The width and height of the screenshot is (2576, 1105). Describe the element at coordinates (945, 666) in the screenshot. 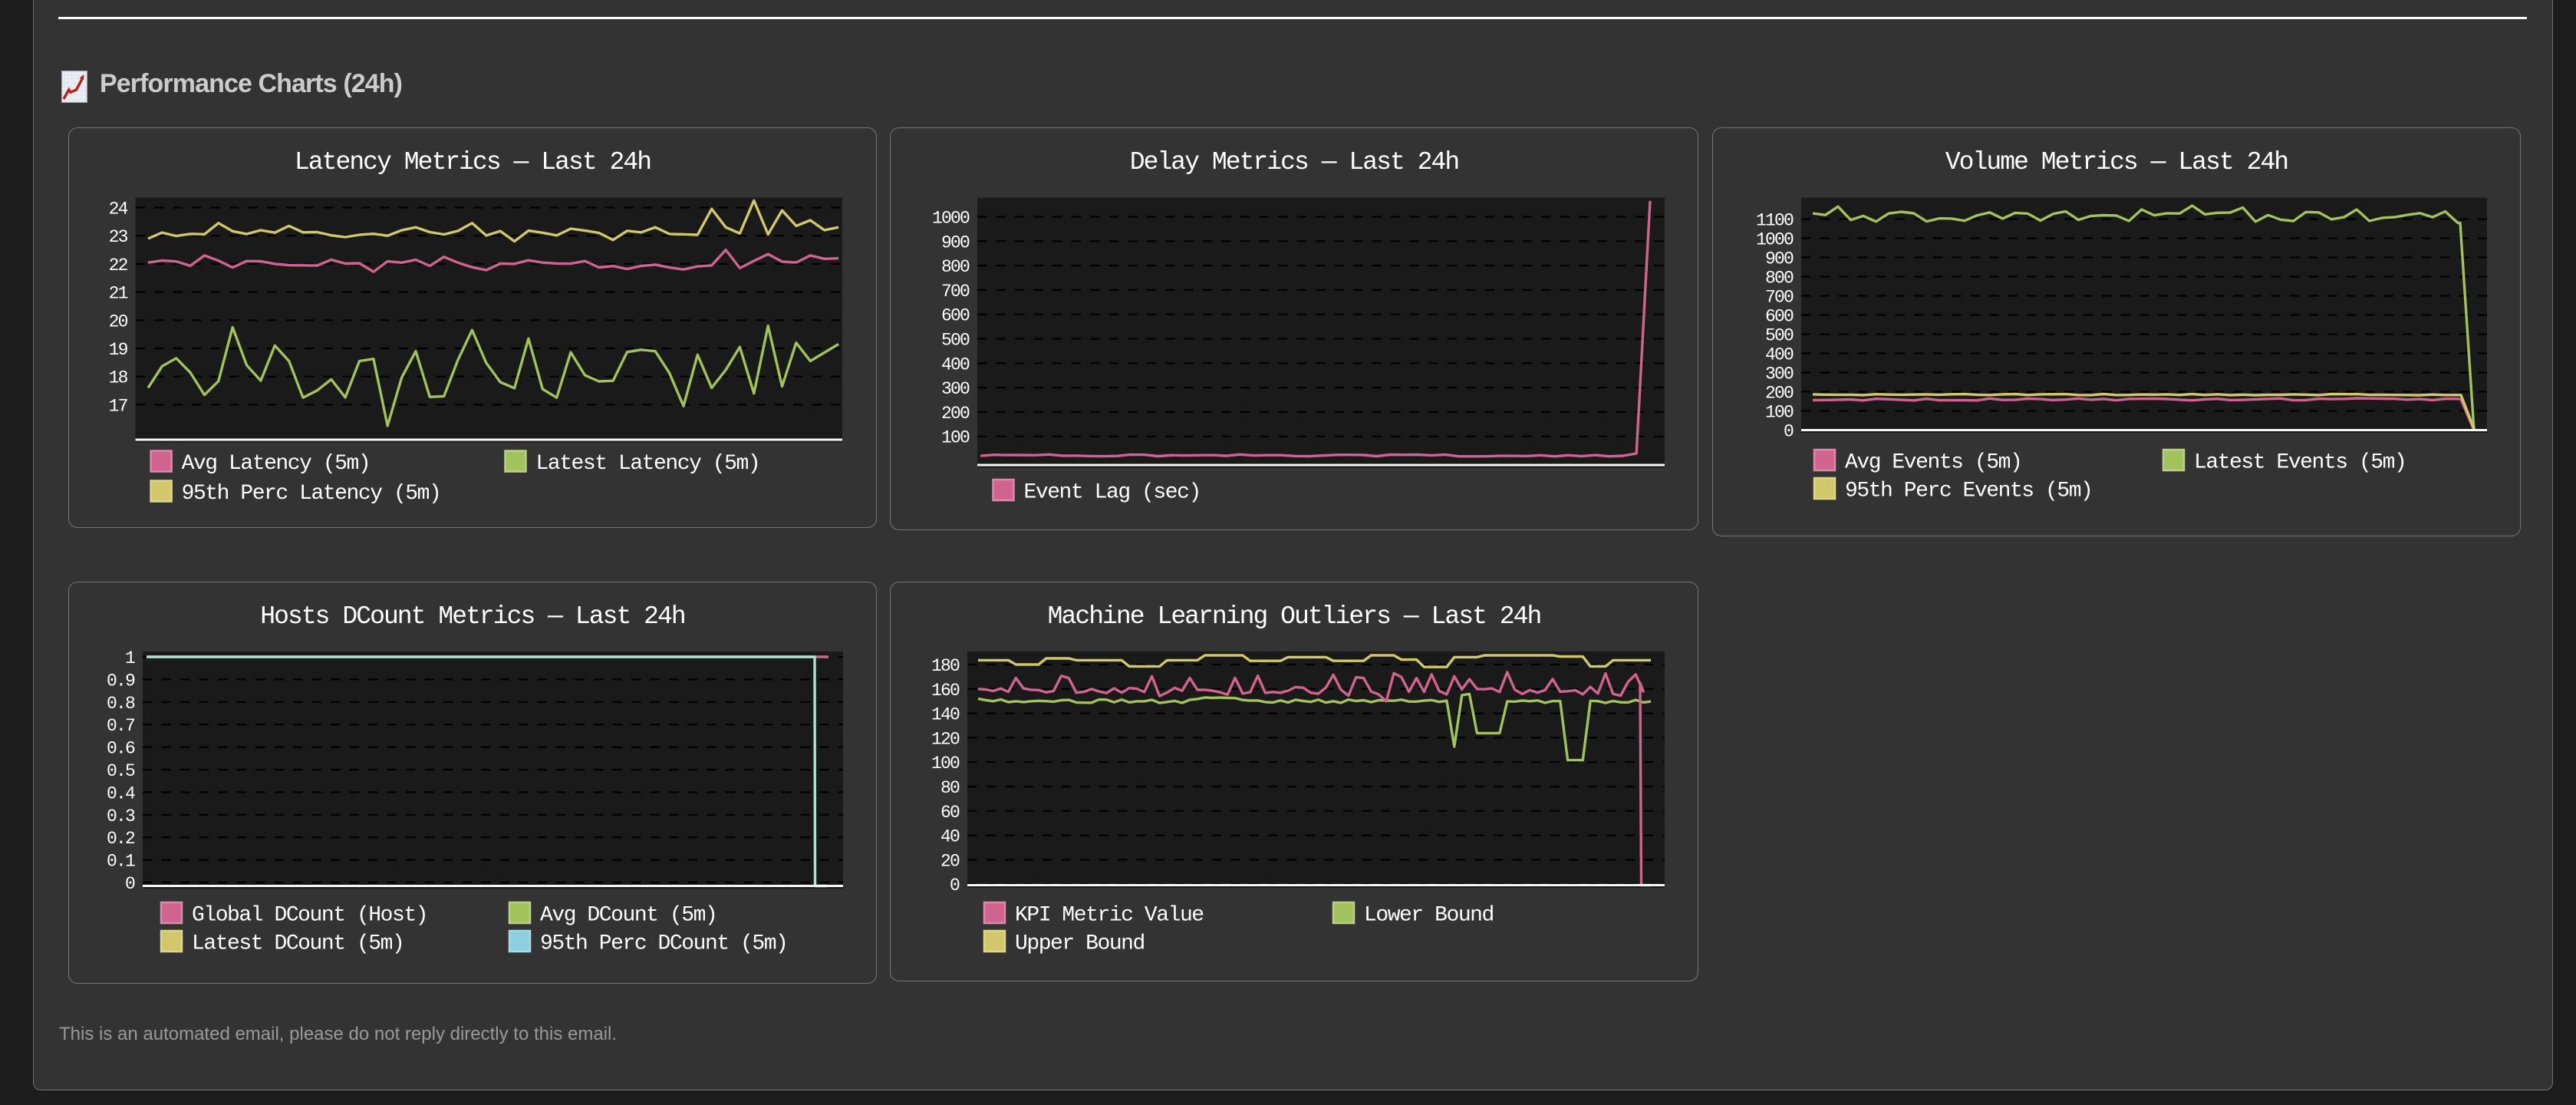

I see `svg-text: 180` at that location.